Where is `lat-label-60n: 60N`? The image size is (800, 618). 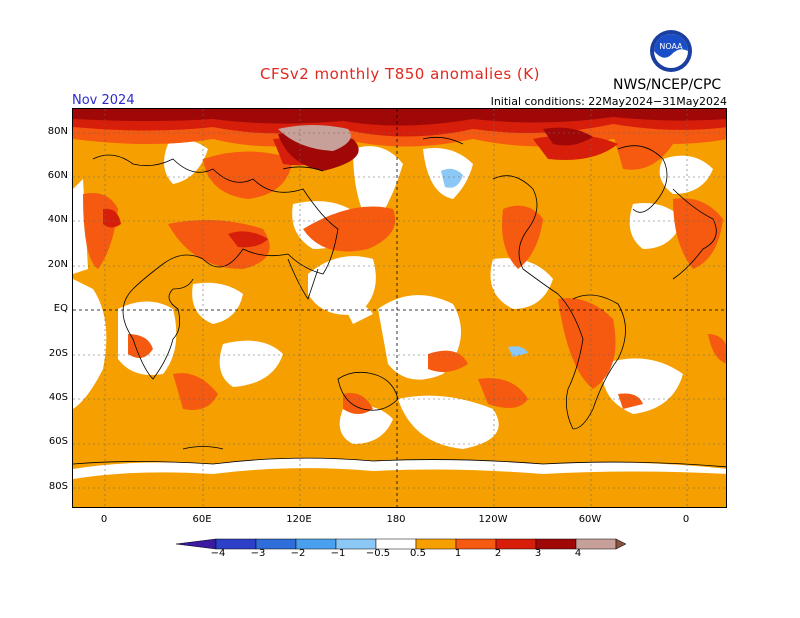
lat-label-60n: 60N is located at coordinates (57, 175).